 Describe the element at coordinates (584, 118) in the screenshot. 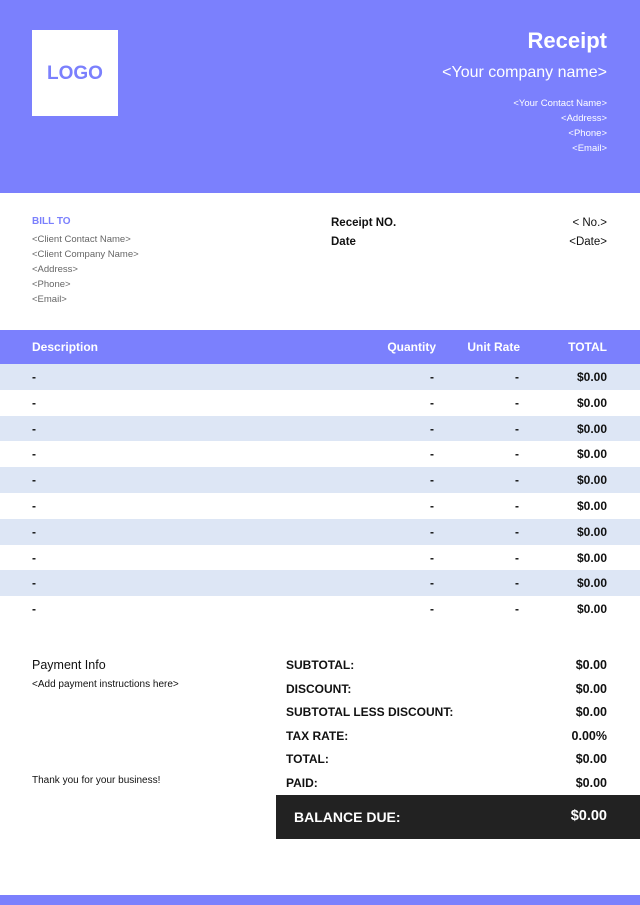

I see `contact-line: <Address>` at that location.